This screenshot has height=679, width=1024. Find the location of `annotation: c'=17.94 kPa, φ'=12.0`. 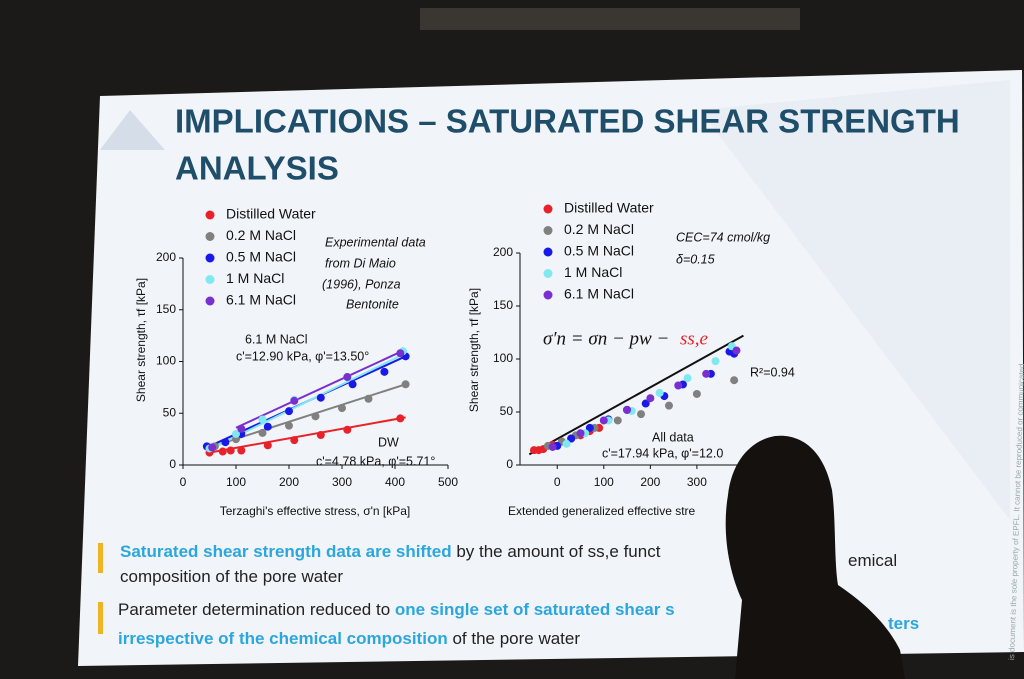

annotation: c'=17.94 kPa, φ'=12.0 is located at coordinates (662, 453).